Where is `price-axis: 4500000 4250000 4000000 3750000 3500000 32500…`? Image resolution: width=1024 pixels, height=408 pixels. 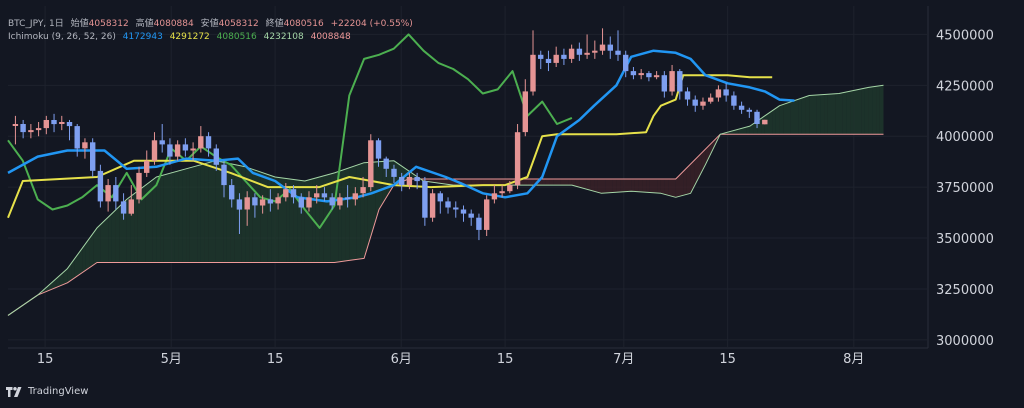
price-axis: 4500000 4250000 4000000 3750000 3500000 32500… is located at coordinates (965, 188).